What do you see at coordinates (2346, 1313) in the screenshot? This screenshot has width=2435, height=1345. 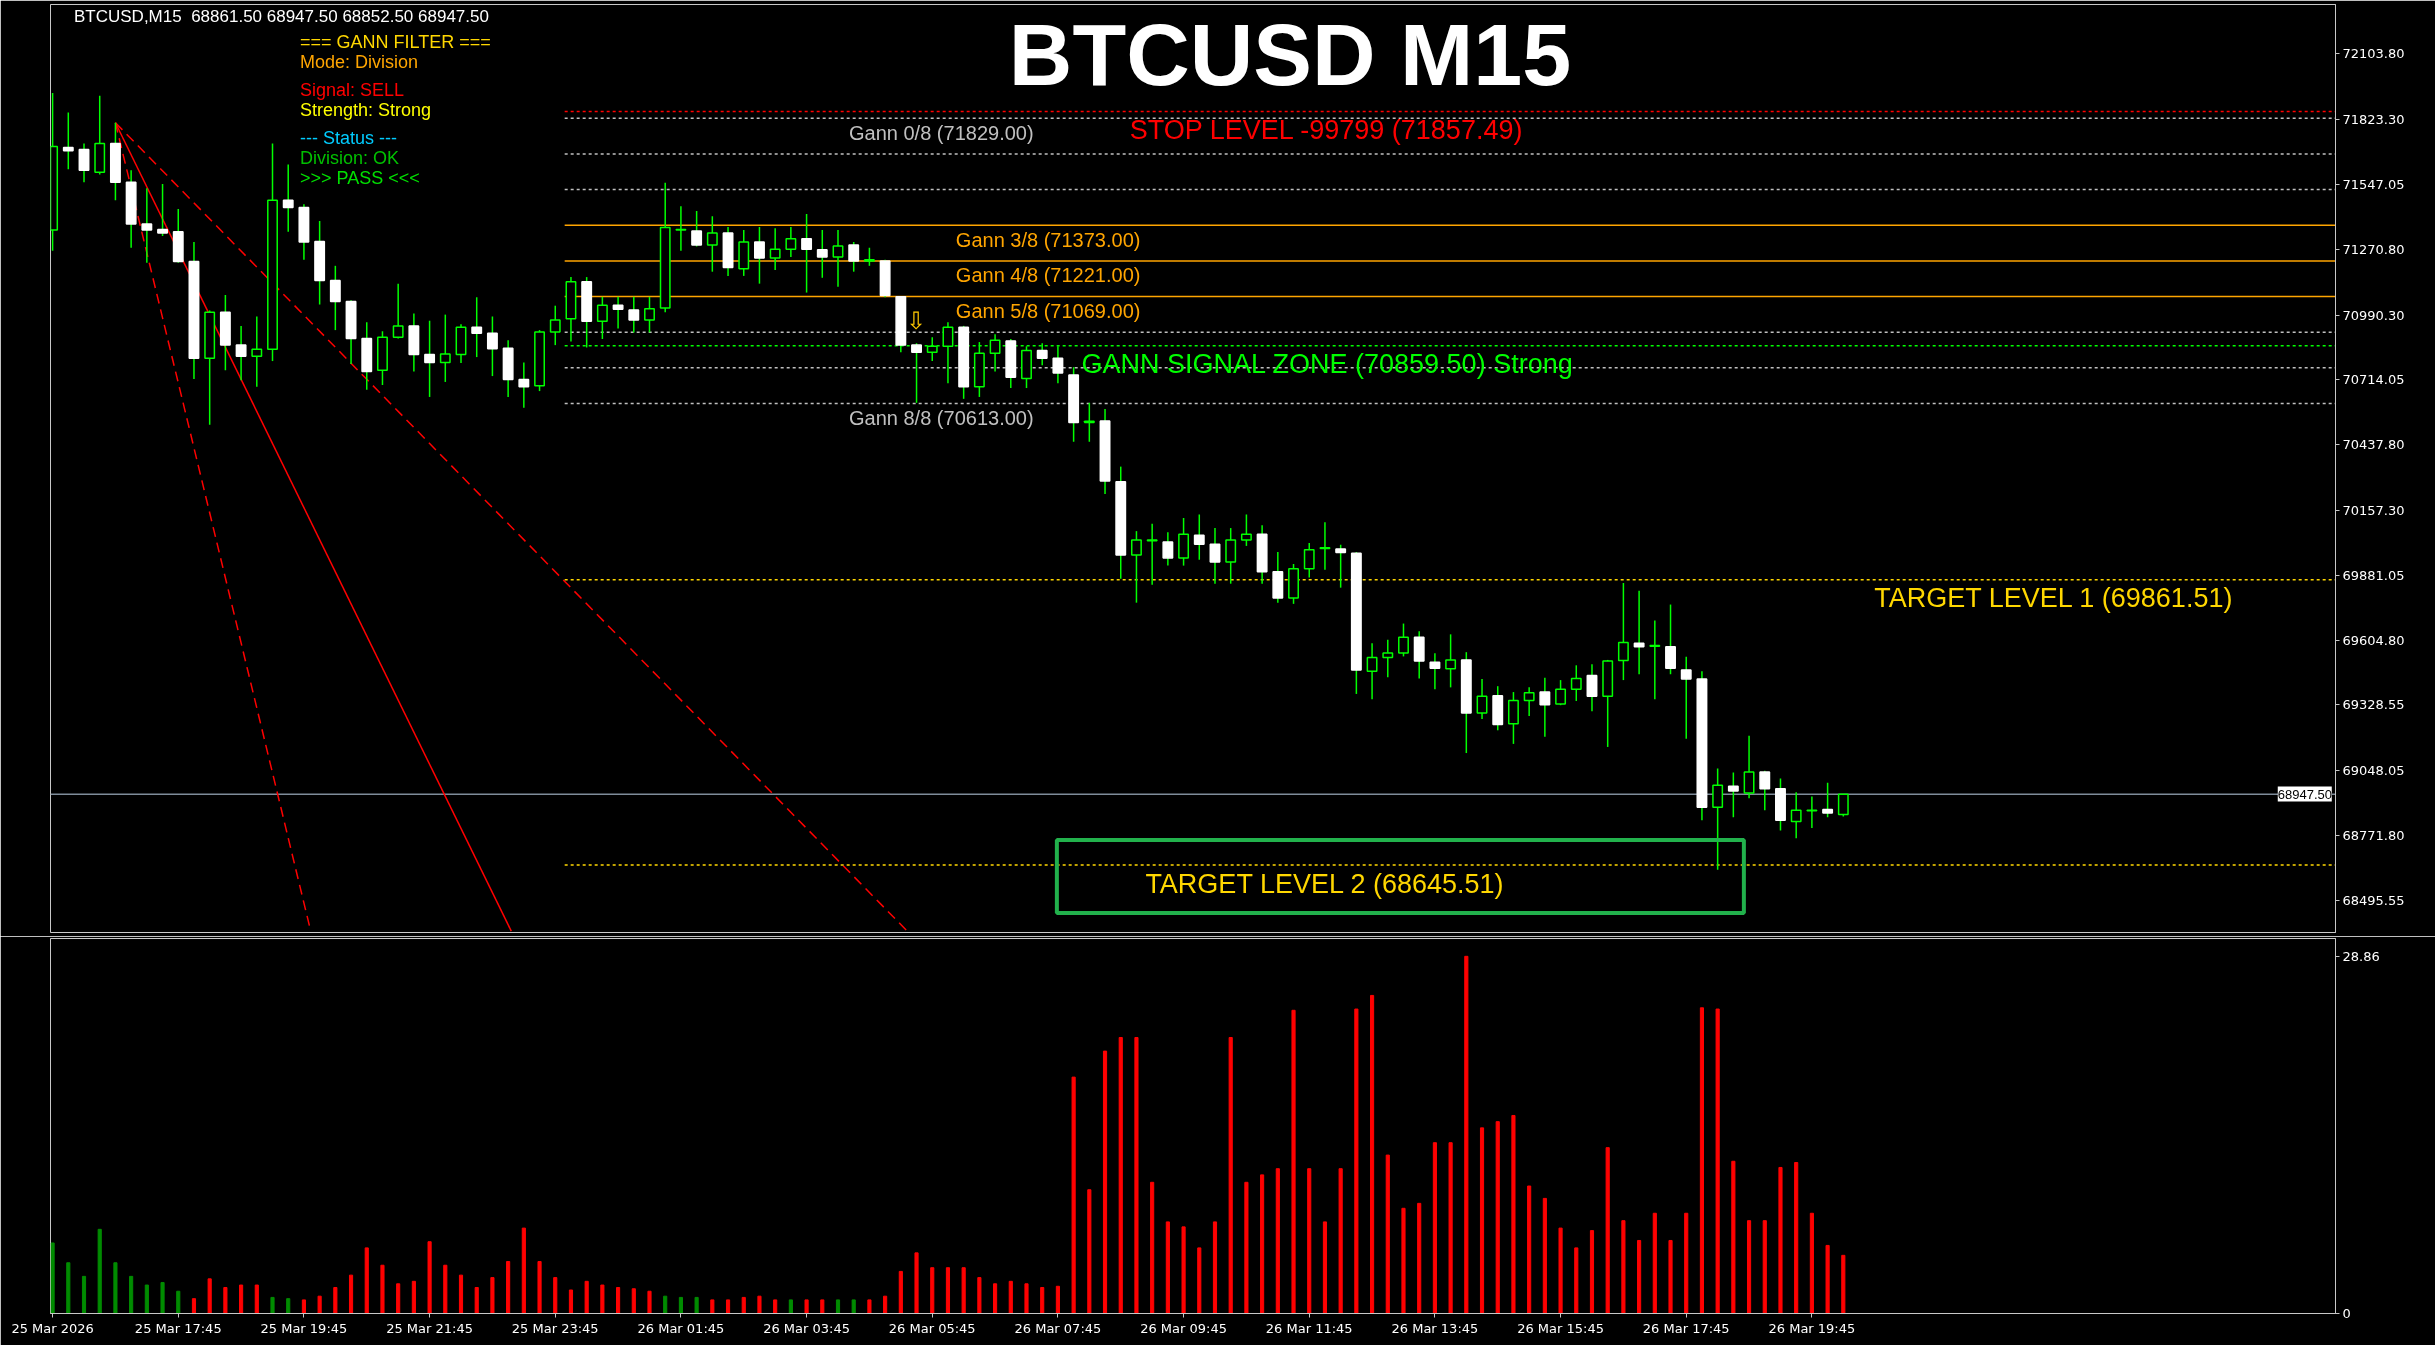 I see `y-tick-label: 0` at bounding box center [2346, 1313].